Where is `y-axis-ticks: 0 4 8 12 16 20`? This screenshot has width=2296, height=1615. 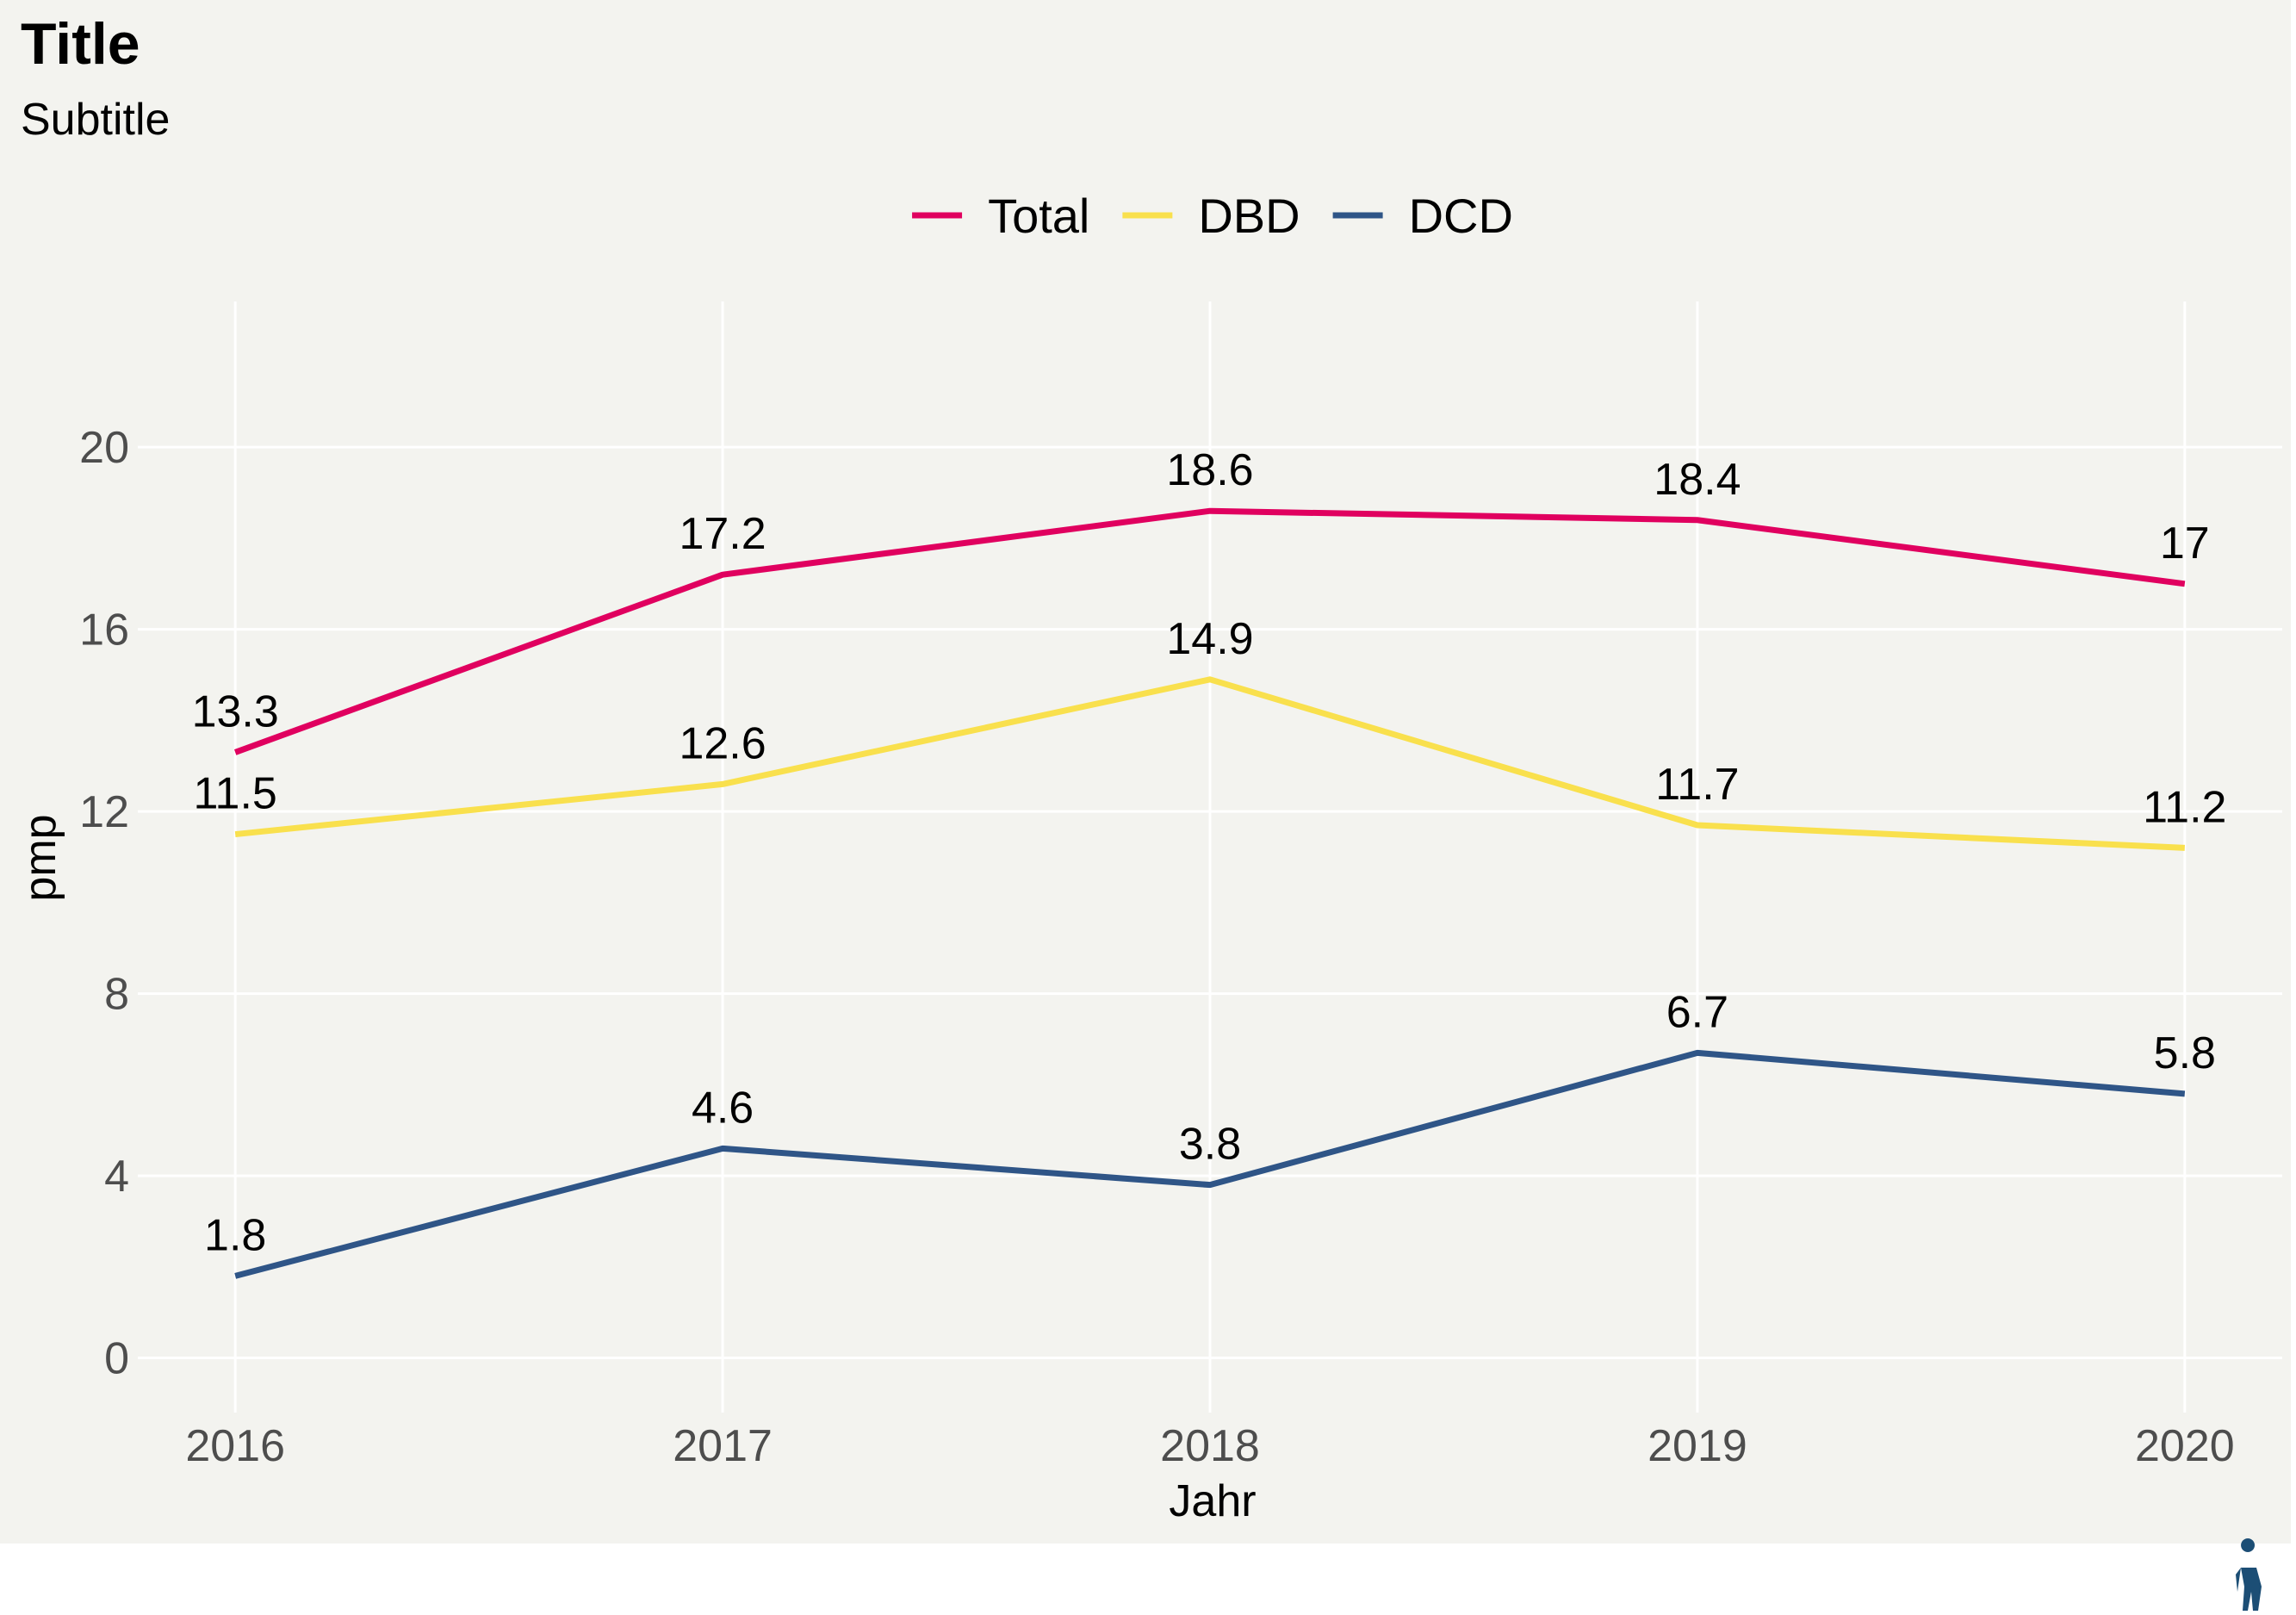
y-axis-ticks: 0 4 8 12 16 20 is located at coordinates (104, 903).